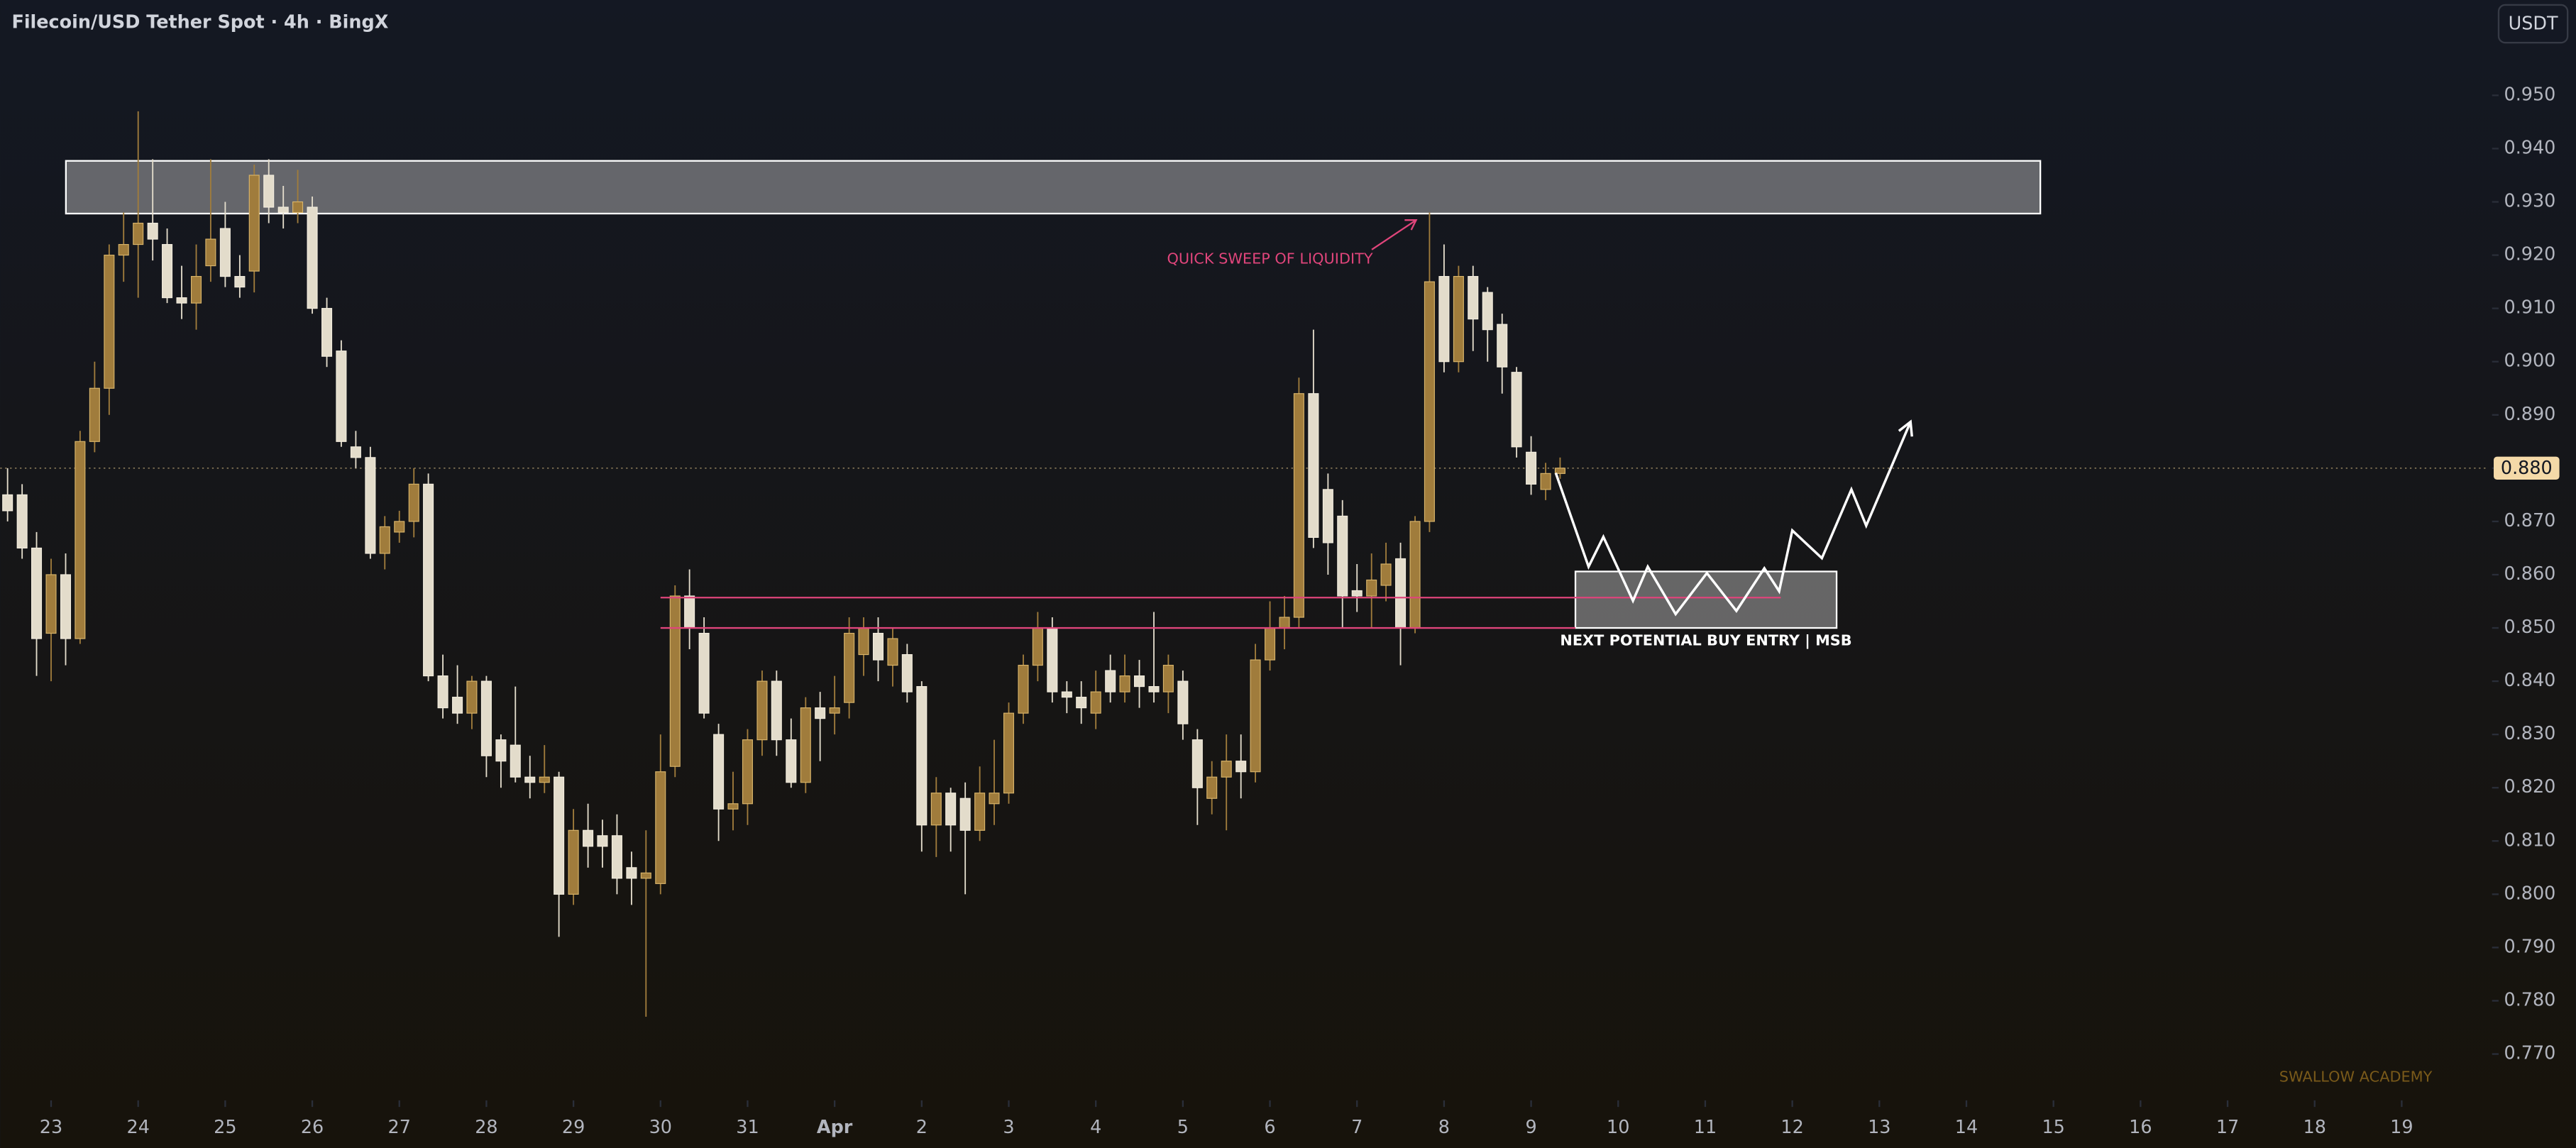 The width and height of the screenshot is (2576, 1148). What do you see at coordinates (2530, 893) in the screenshot?
I see `y-tick-label: 0.800` at bounding box center [2530, 893].